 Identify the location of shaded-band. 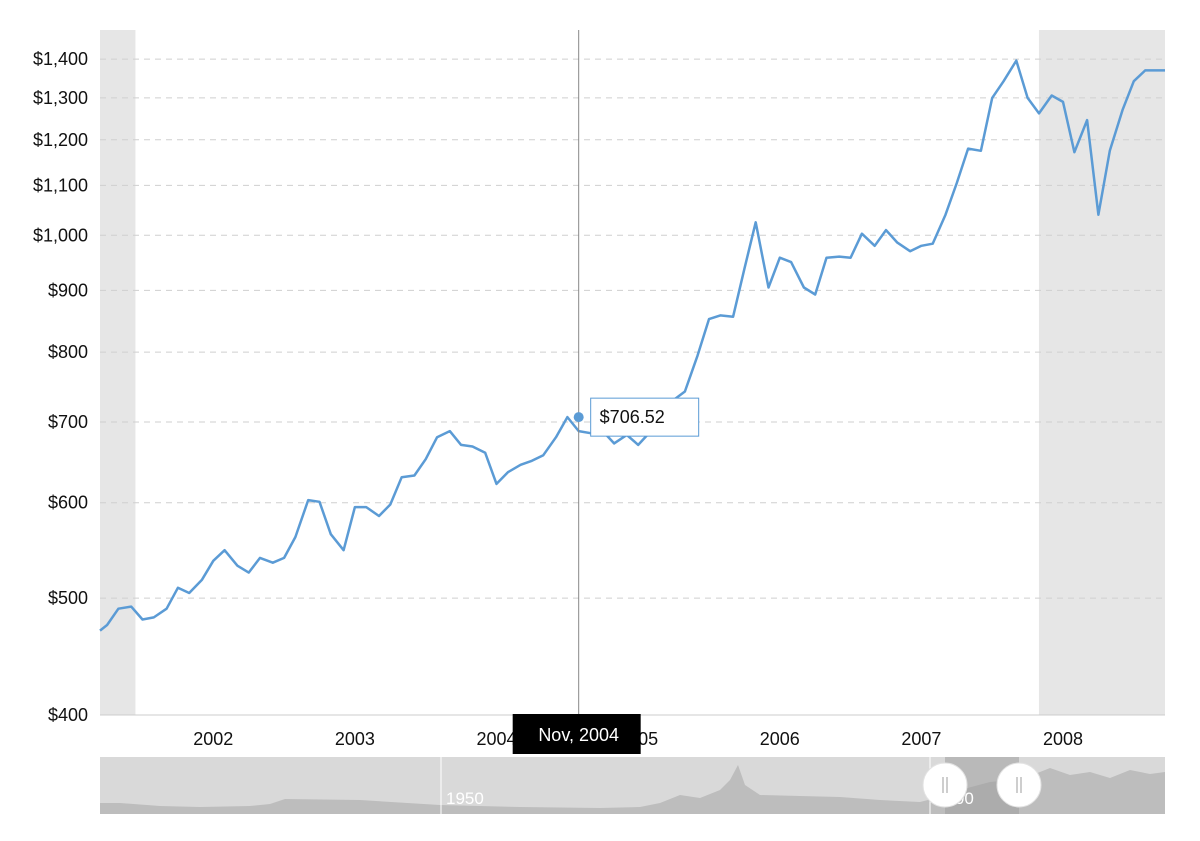
(118, 372).